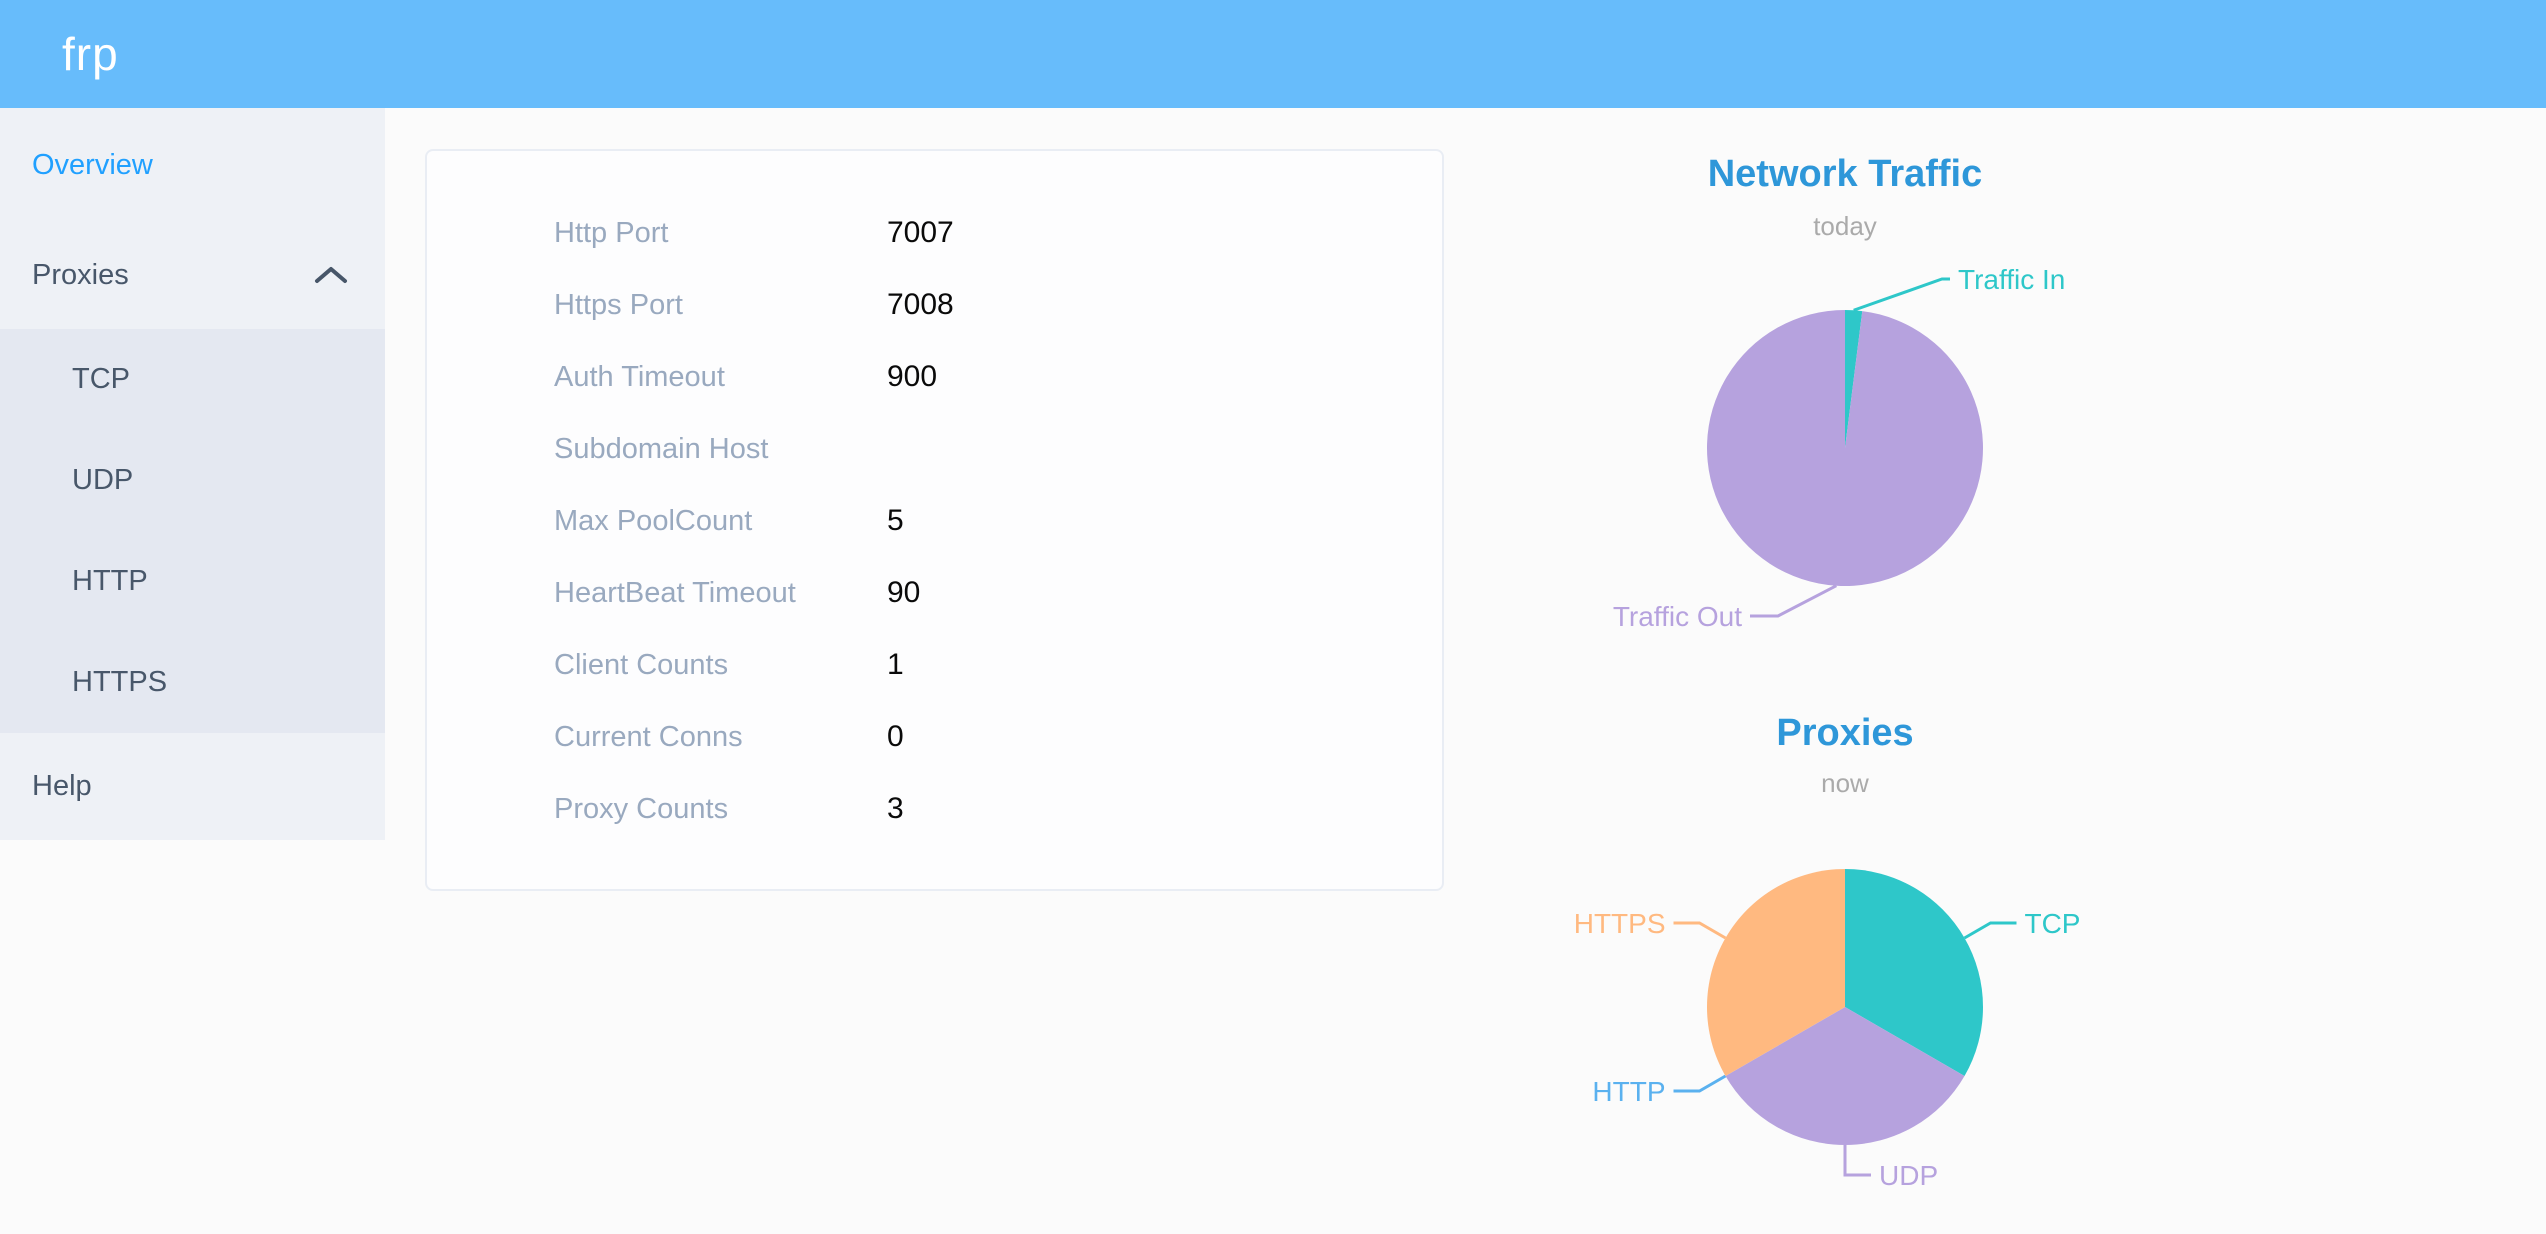  I want to click on sidebar-item-help: Help, so click(192, 786).